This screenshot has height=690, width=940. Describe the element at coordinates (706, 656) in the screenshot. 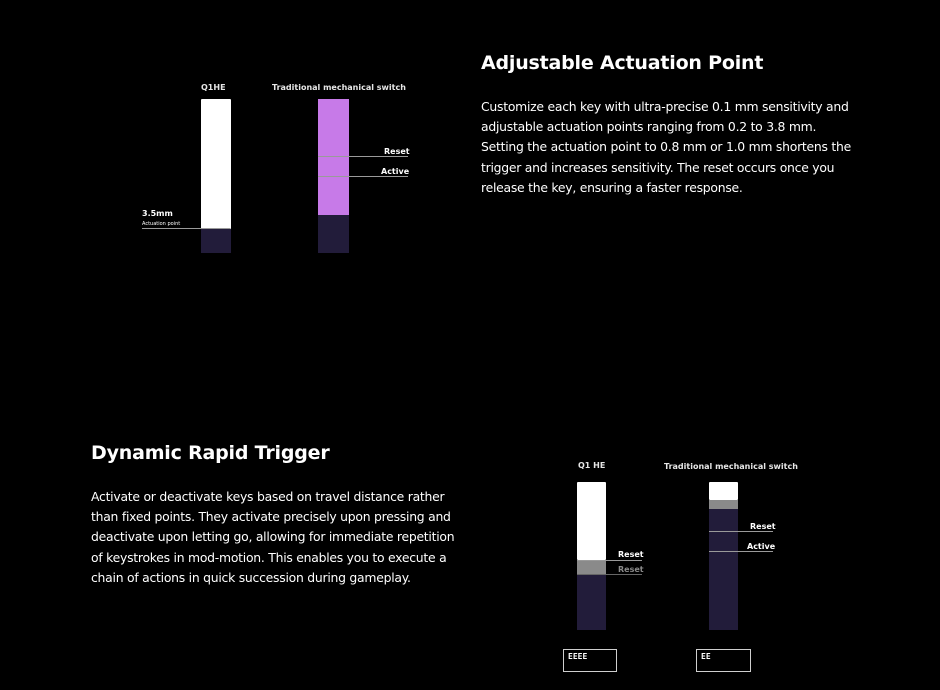

I see `traditional-output-text: EE` at that location.